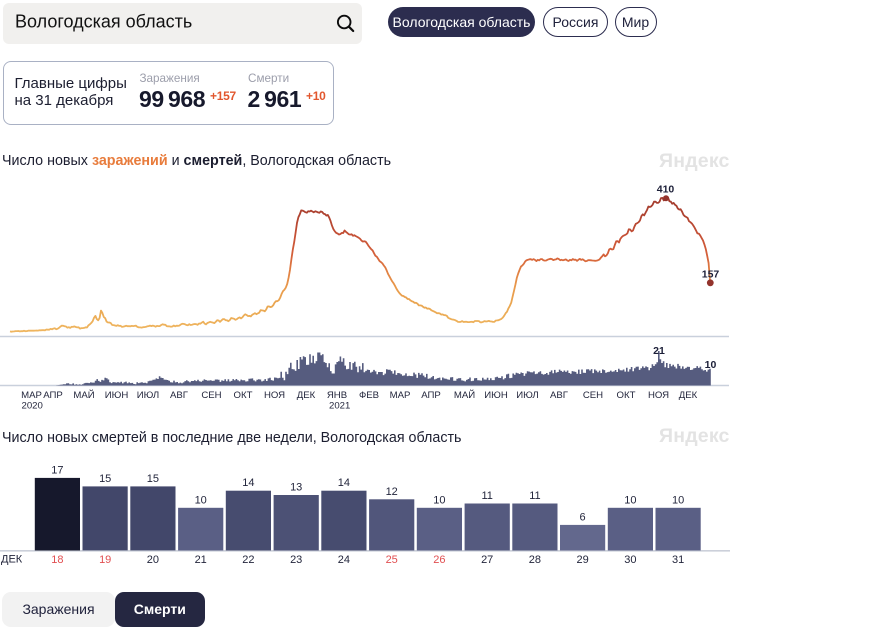 The width and height of the screenshot is (888, 639). What do you see at coordinates (535, 560) in the screenshot?
I see `svg-text: 28` at bounding box center [535, 560].